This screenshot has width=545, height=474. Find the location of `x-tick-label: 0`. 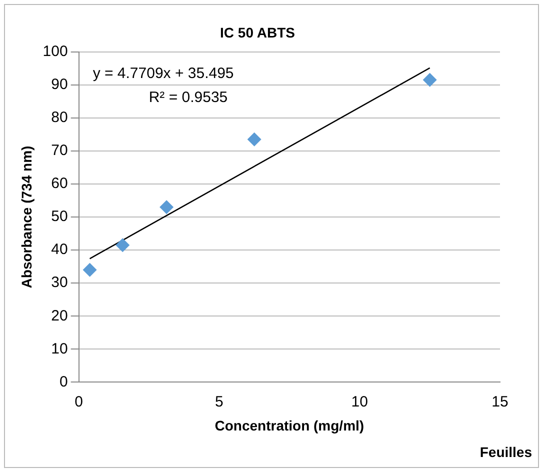

x-tick-label: 0 is located at coordinates (78, 401).